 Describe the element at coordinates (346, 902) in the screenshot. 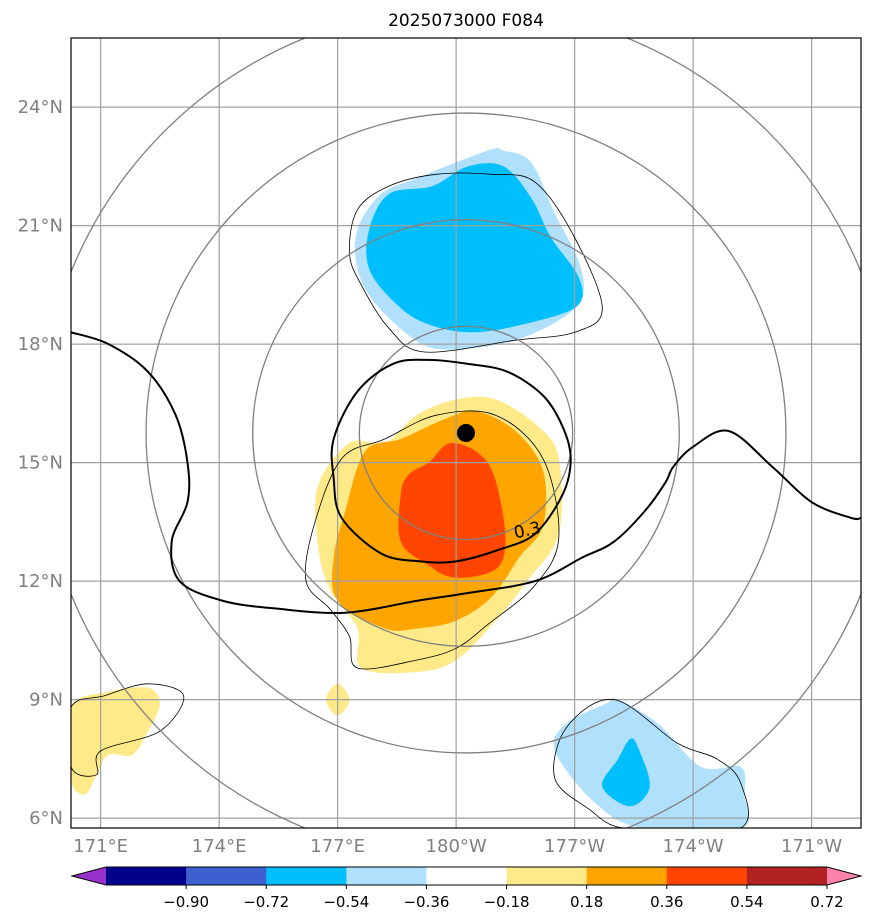

I see `colorbar-tick-label: −0.54` at that location.